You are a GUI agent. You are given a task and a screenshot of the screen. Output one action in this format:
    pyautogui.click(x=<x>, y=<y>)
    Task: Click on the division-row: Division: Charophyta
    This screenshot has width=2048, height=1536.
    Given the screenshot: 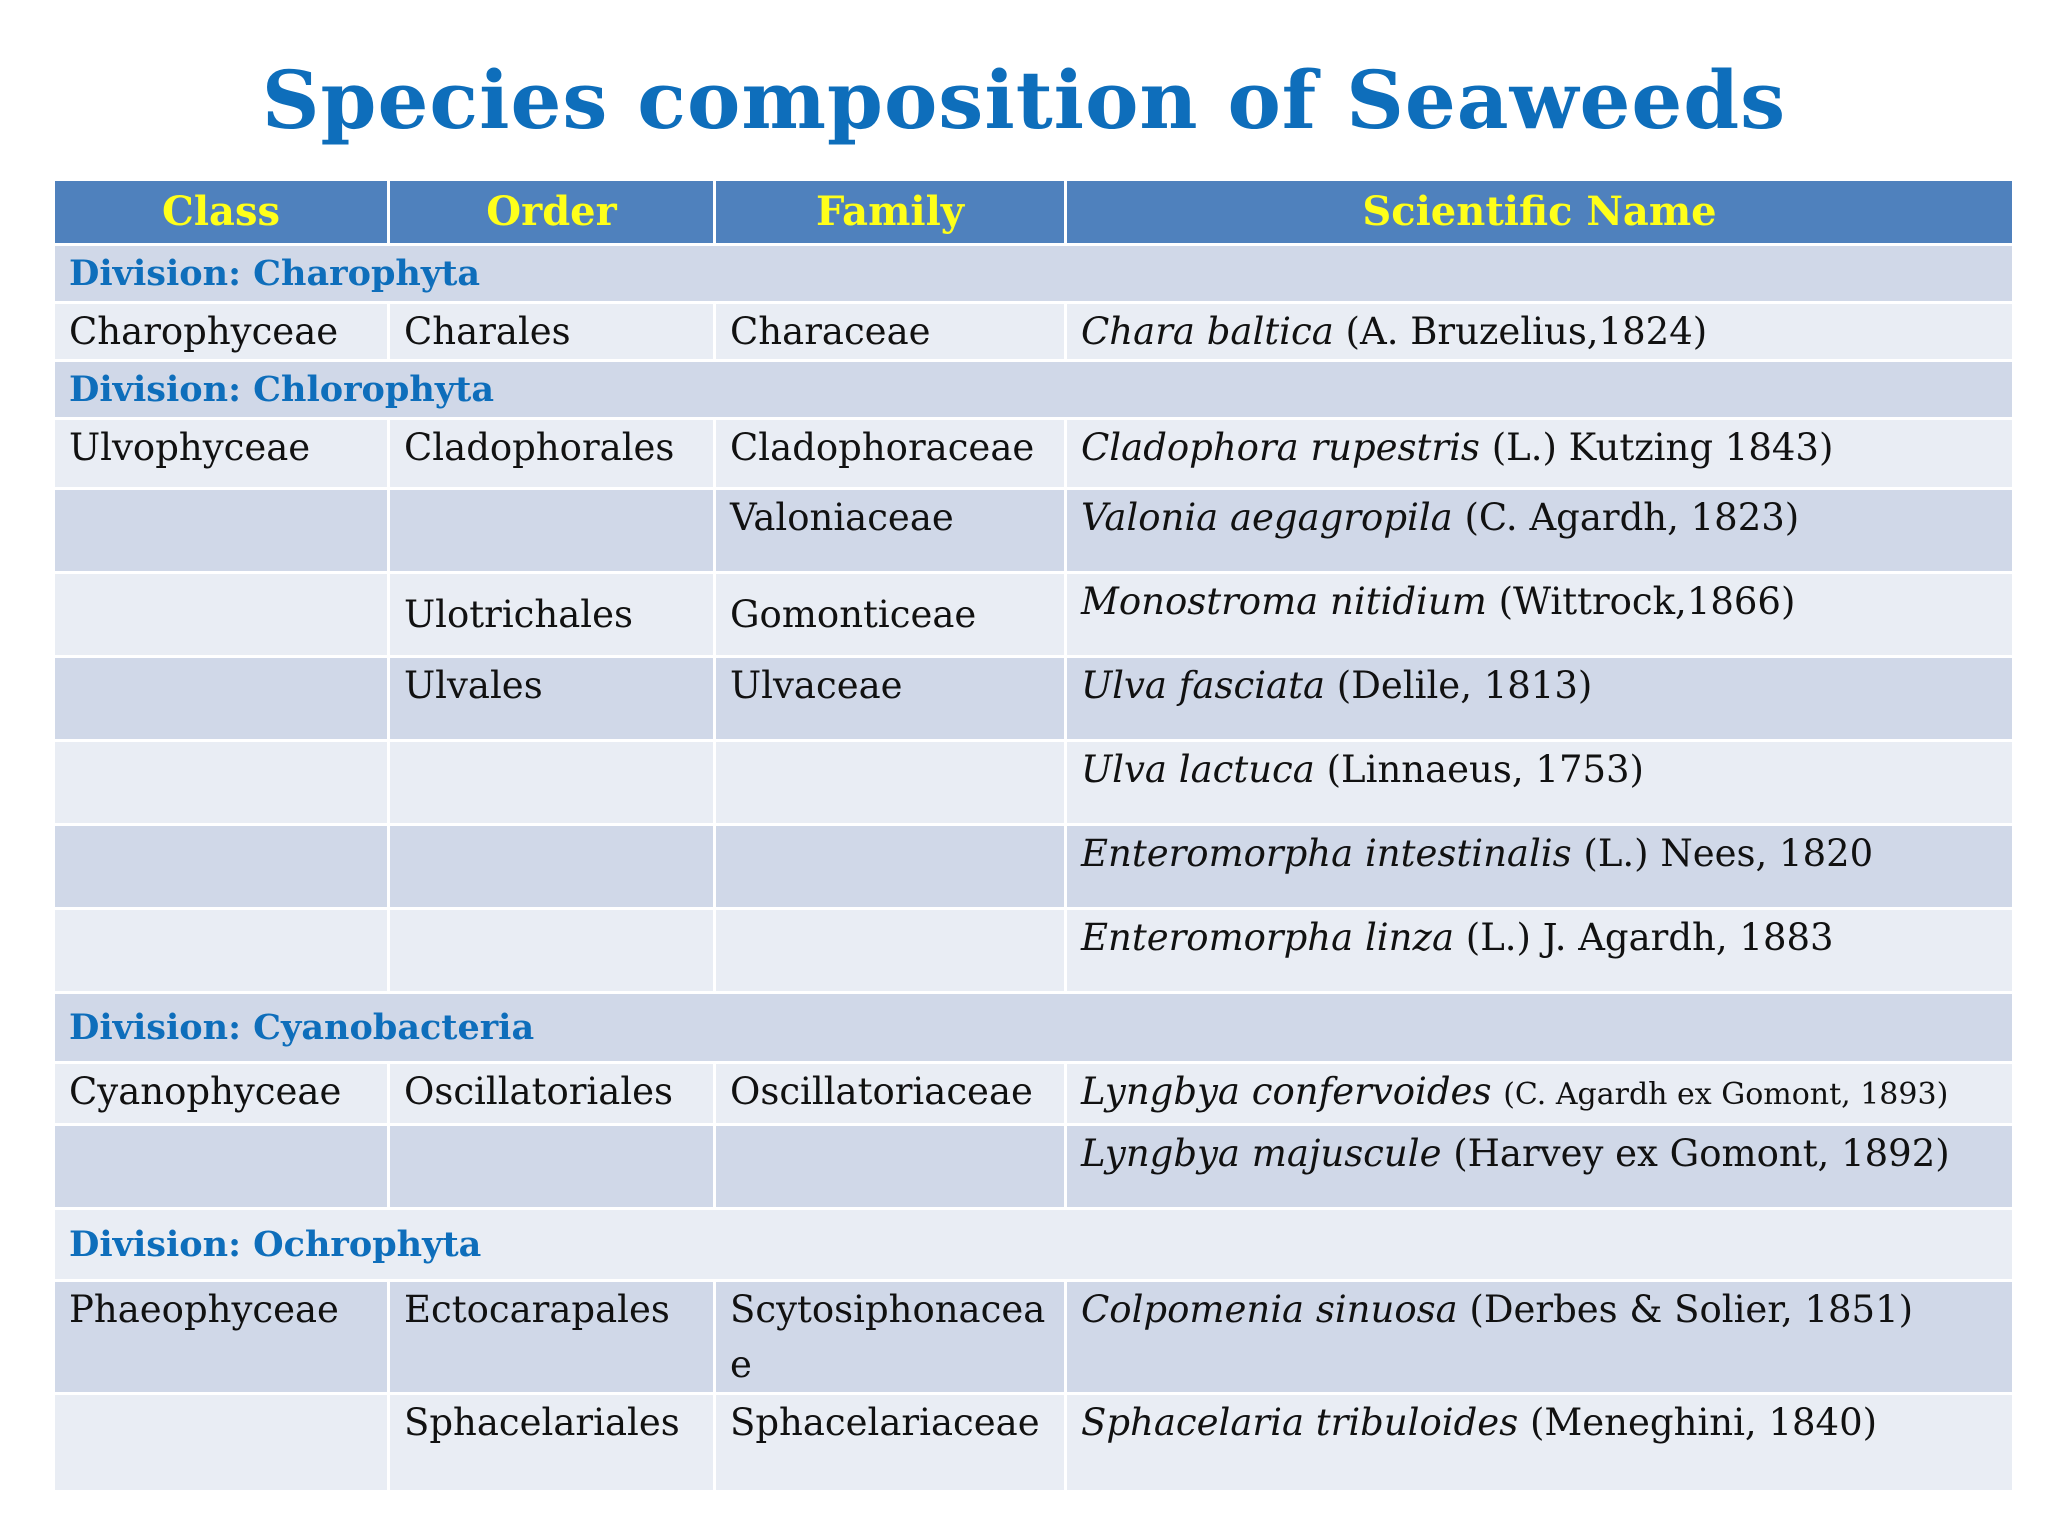 What is the action you would take?
    pyautogui.click(x=1033, y=273)
    